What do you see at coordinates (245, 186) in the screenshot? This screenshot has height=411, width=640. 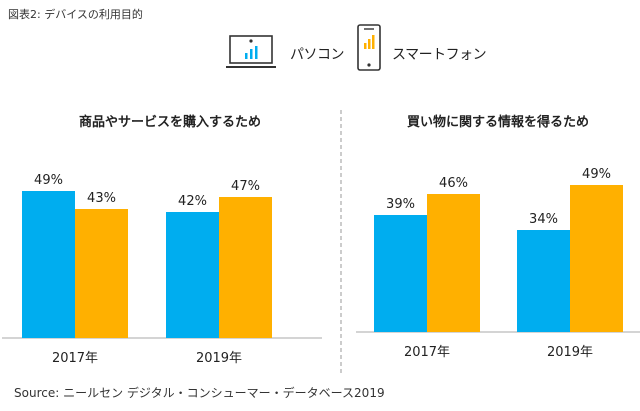 I see `data-label-purchase-1-1: 47%` at bounding box center [245, 186].